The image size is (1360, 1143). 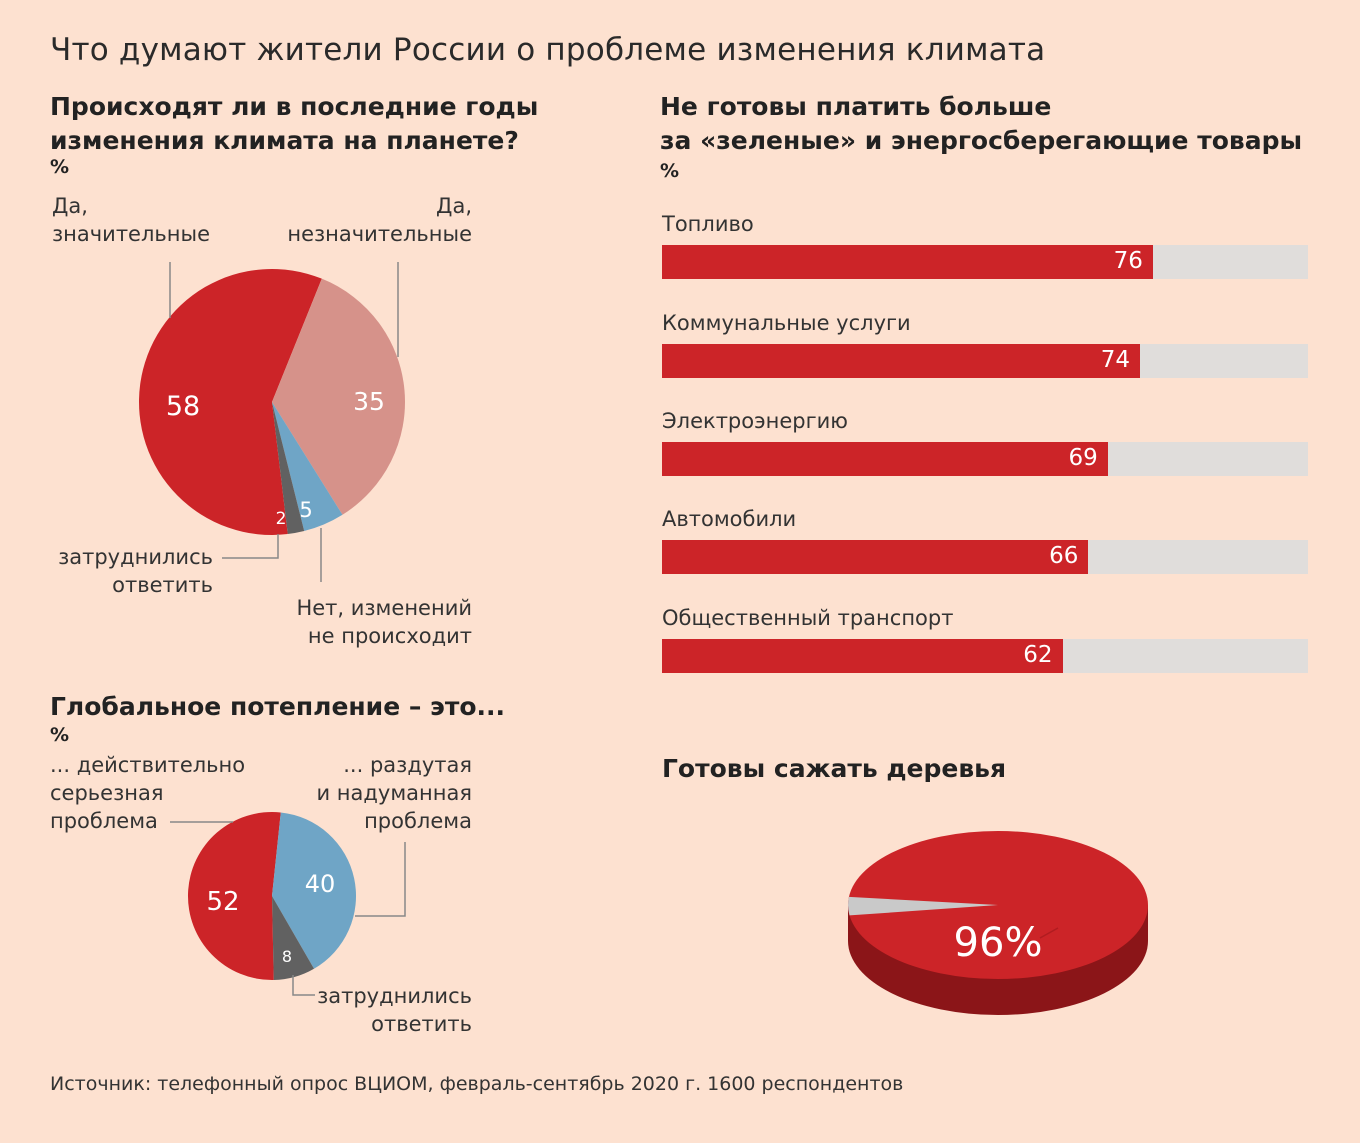 I want to click on bar-track-fuel: 76, so click(x=985, y=262).